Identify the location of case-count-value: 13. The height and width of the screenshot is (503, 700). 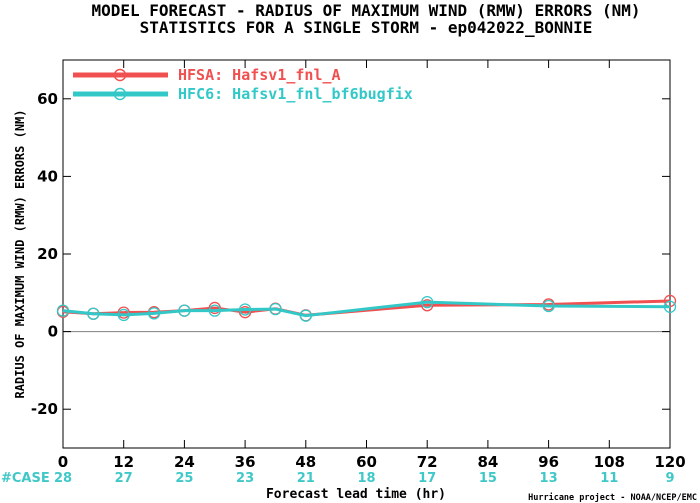
(549, 478).